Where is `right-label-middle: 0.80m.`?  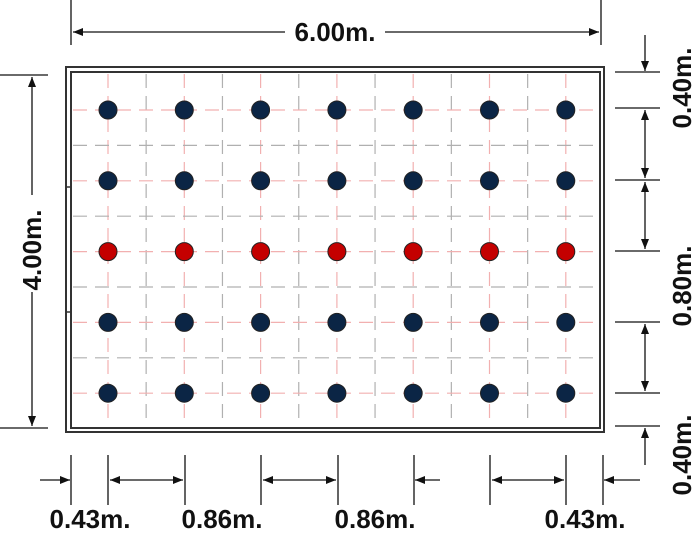
right-label-middle: 0.80m. is located at coordinates (682, 286).